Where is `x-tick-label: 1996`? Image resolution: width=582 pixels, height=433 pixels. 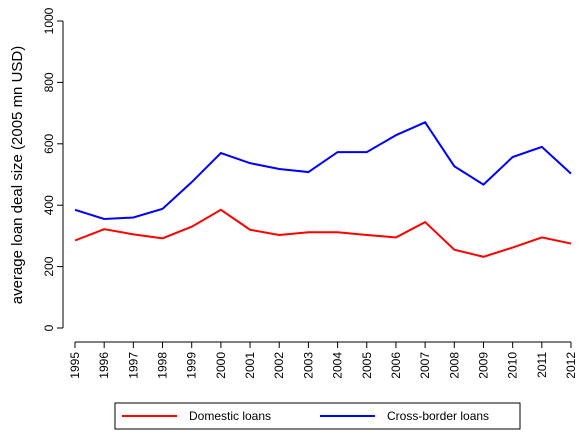
x-tick-label: 1996 is located at coordinates (104, 365).